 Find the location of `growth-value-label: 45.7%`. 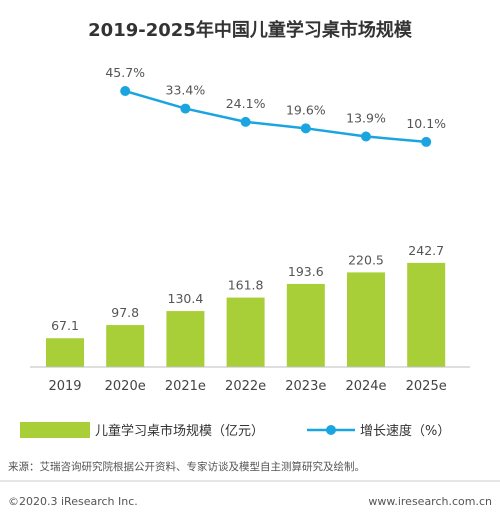

growth-value-label: 45.7% is located at coordinates (125, 72).